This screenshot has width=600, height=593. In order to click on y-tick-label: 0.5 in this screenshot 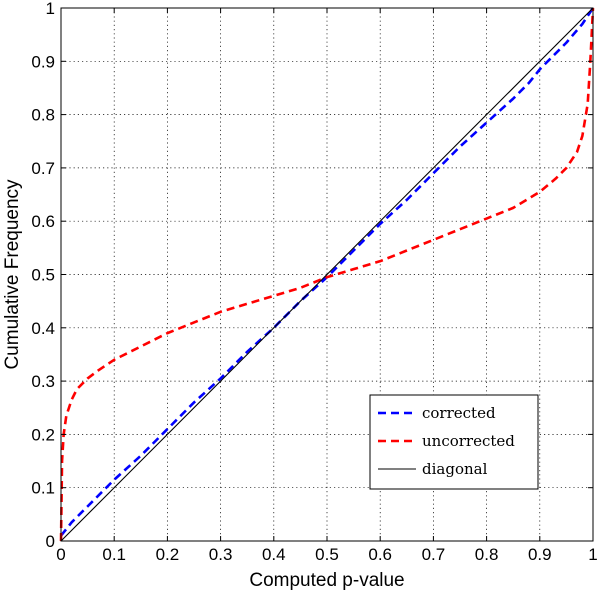, I will do `click(43, 275)`.